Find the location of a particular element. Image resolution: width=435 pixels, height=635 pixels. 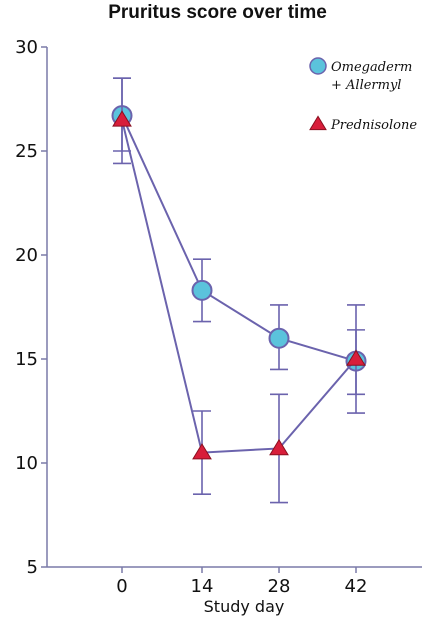

y-tick-label: 10 is located at coordinates (26, 463).